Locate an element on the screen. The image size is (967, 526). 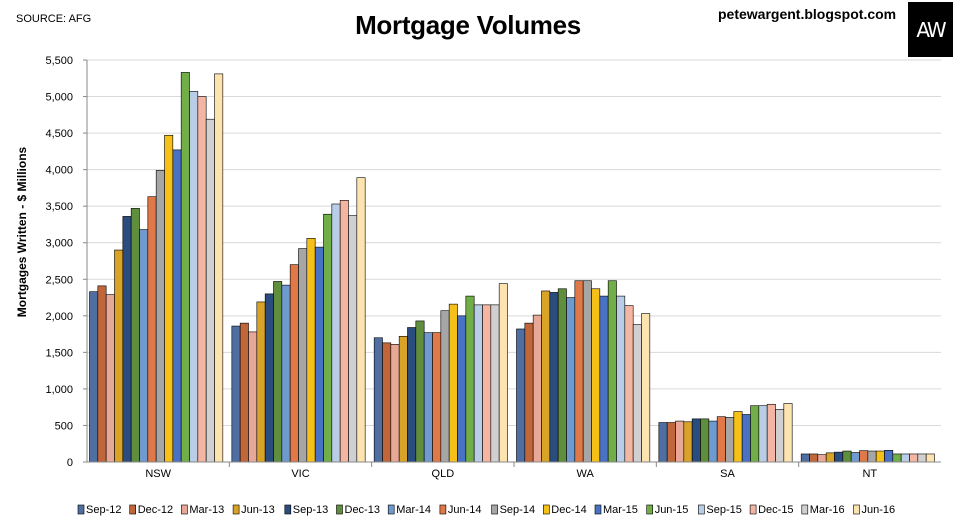
legend-item: Mar-16 is located at coordinates (823, 510).